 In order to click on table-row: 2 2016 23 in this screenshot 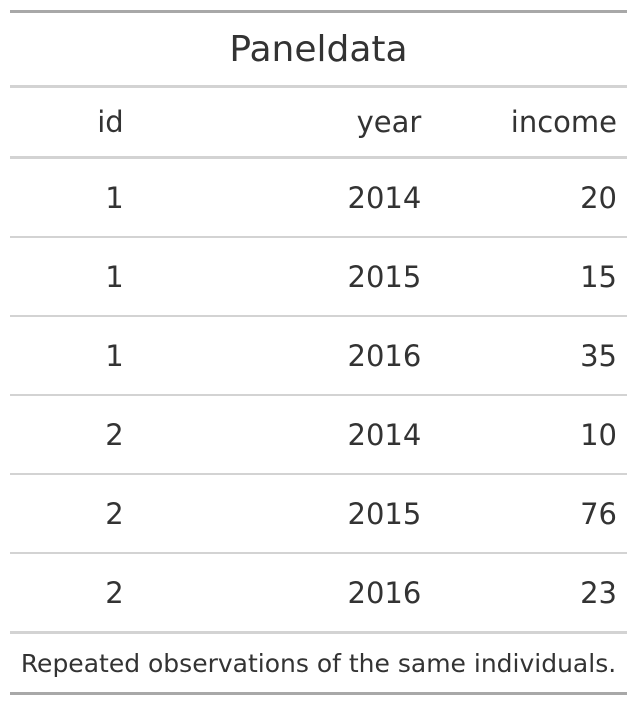, I will do `click(318, 592)`.